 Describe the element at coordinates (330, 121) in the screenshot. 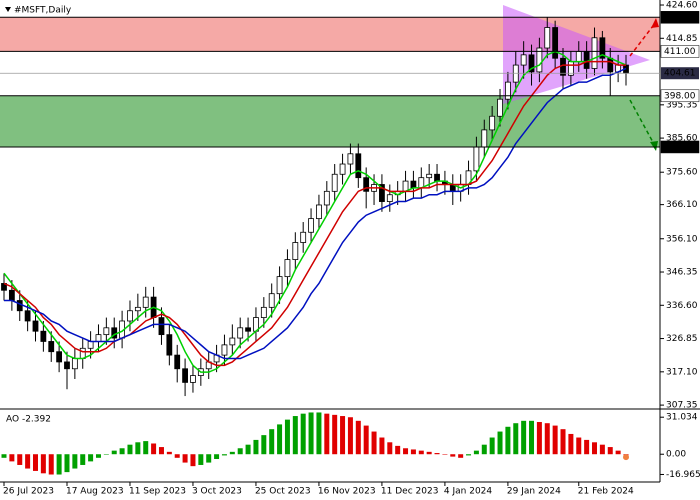

I see `zone` at that location.